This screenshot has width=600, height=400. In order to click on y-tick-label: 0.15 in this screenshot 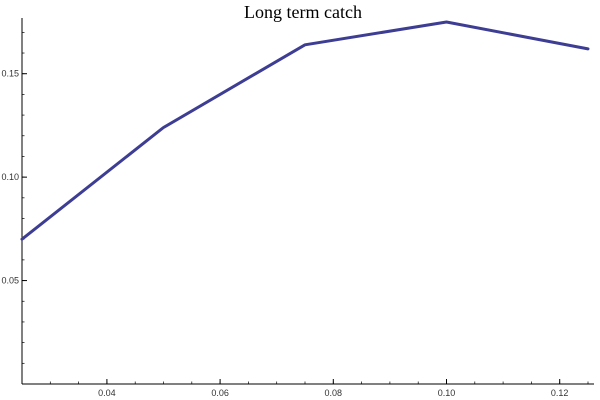, I will do `click(10, 74)`.